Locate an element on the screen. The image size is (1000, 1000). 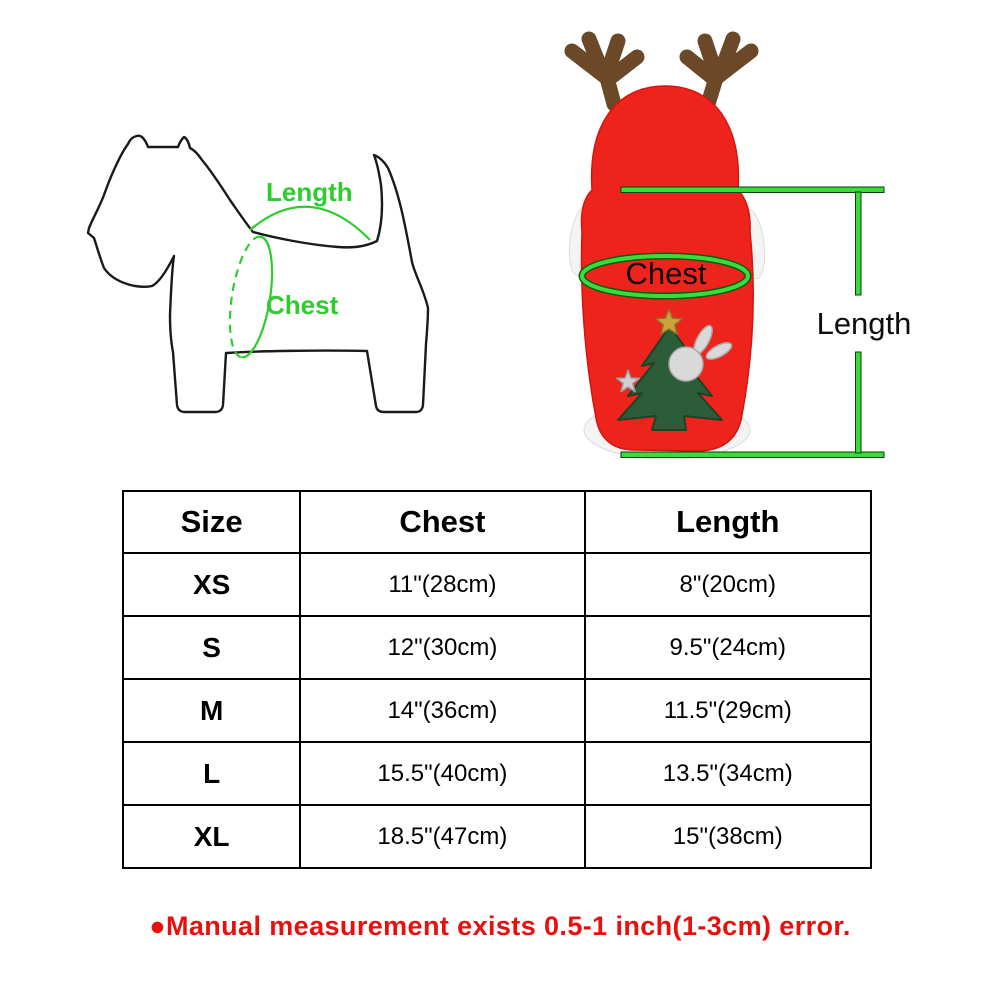
size-cell: XS is located at coordinates (211, 584).